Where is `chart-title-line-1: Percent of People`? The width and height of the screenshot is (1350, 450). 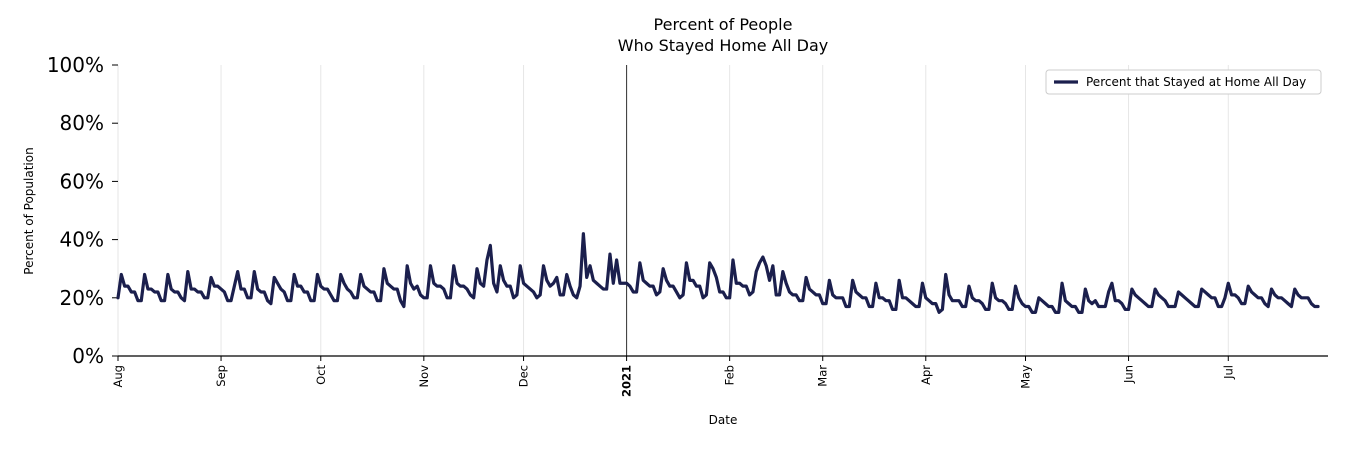
chart-title-line-1: Percent of People is located at coordinates (723, 24).